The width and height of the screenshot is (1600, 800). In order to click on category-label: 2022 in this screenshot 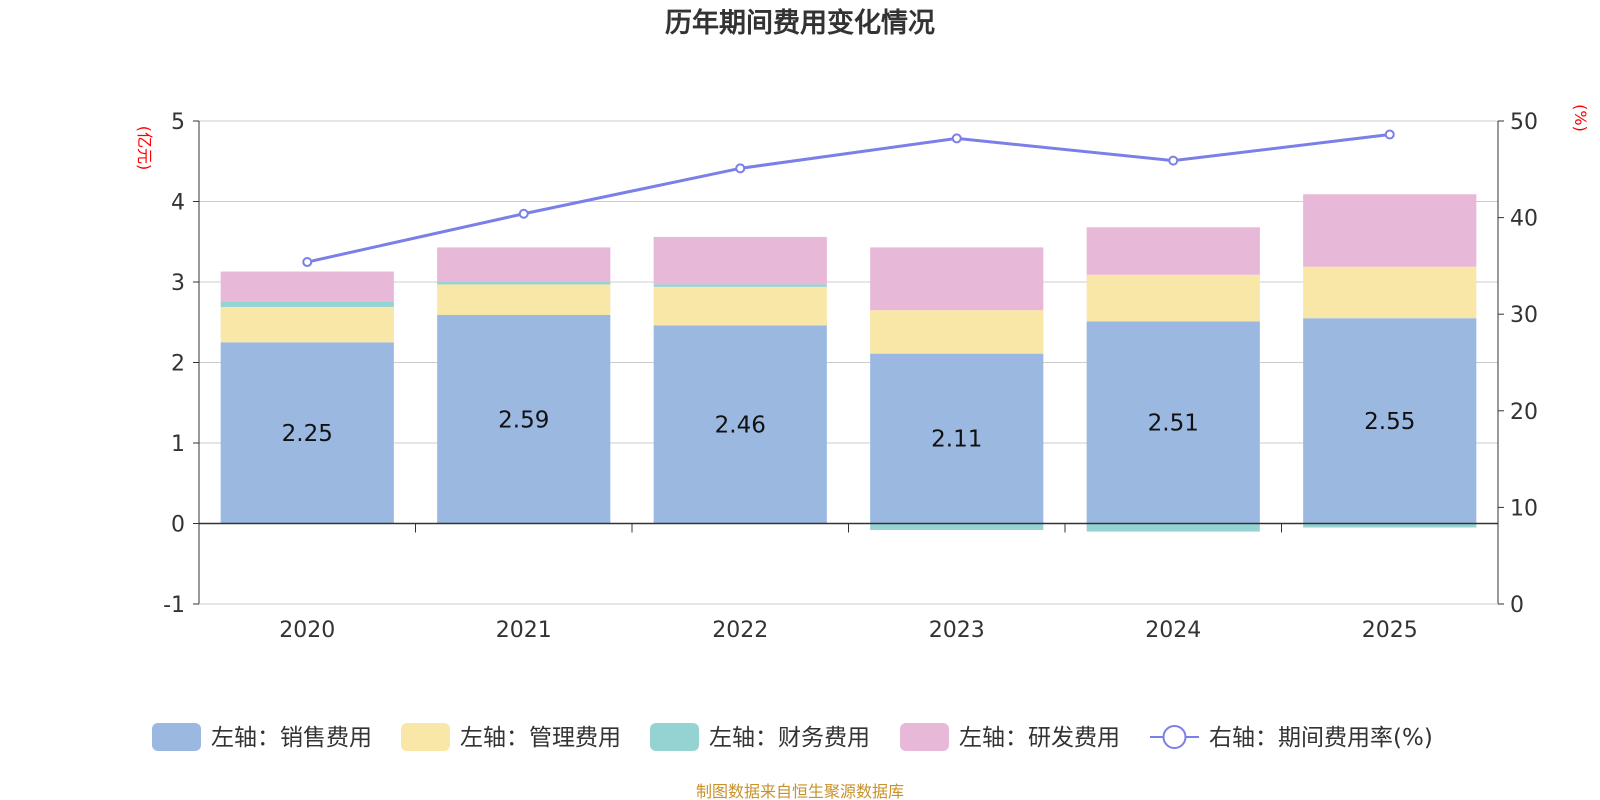, I will do `click(740, 630)`.